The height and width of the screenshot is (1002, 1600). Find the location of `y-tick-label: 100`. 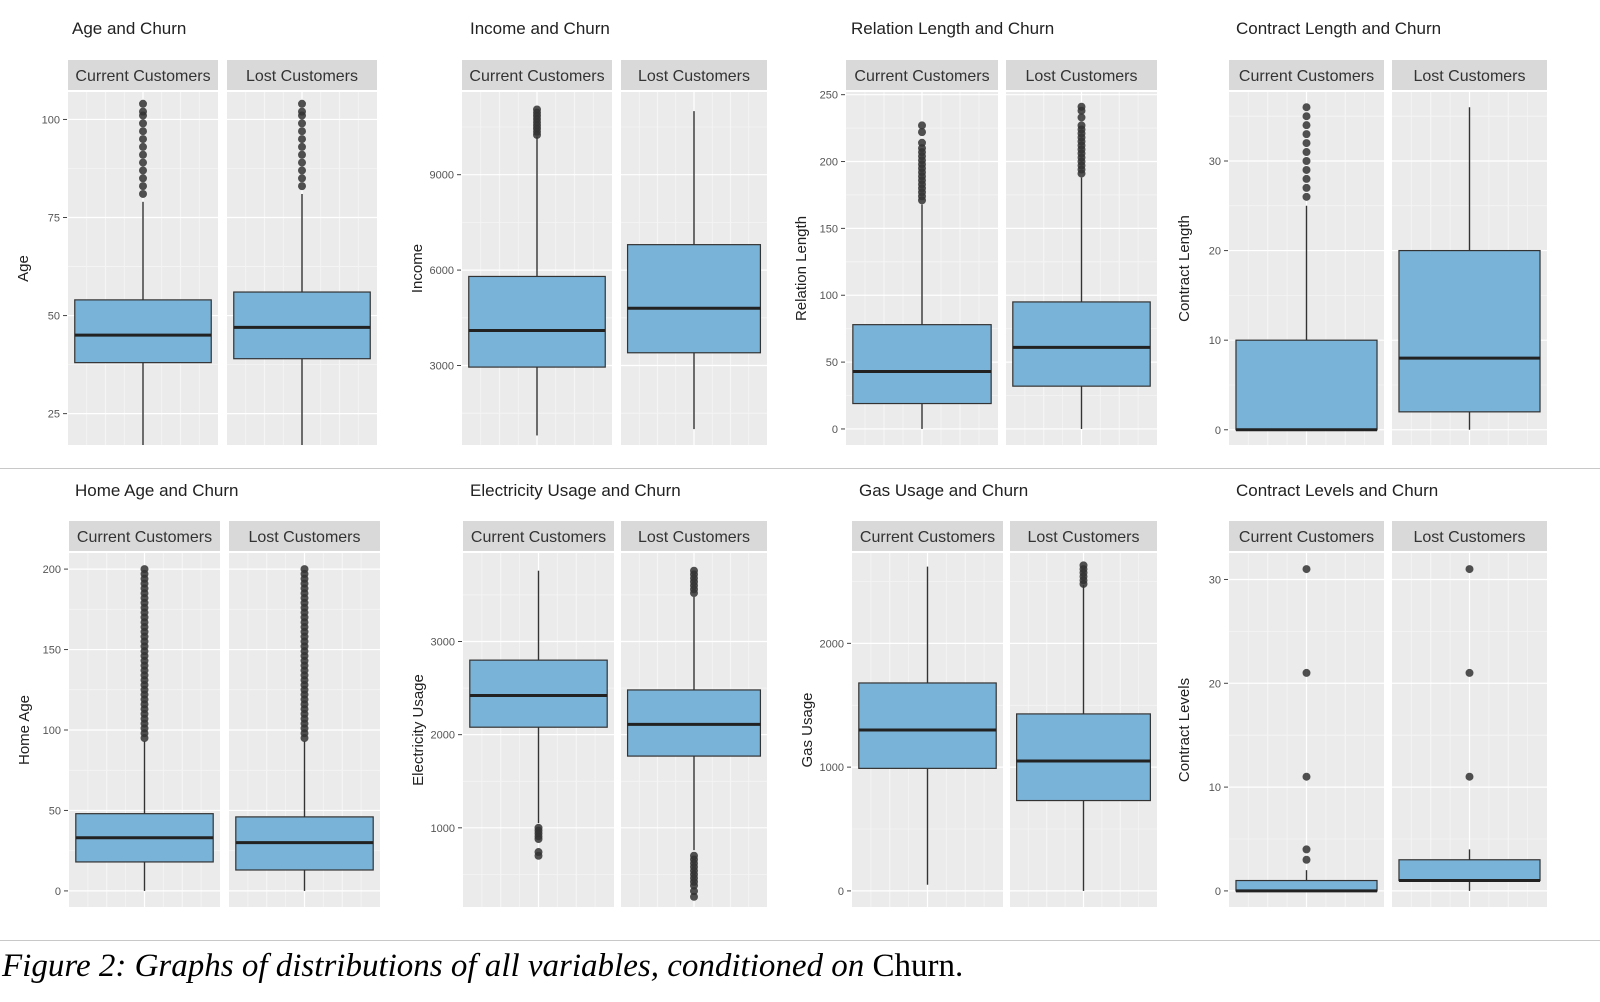

y-tick-label: 100 is located at coordinates (52, 731).